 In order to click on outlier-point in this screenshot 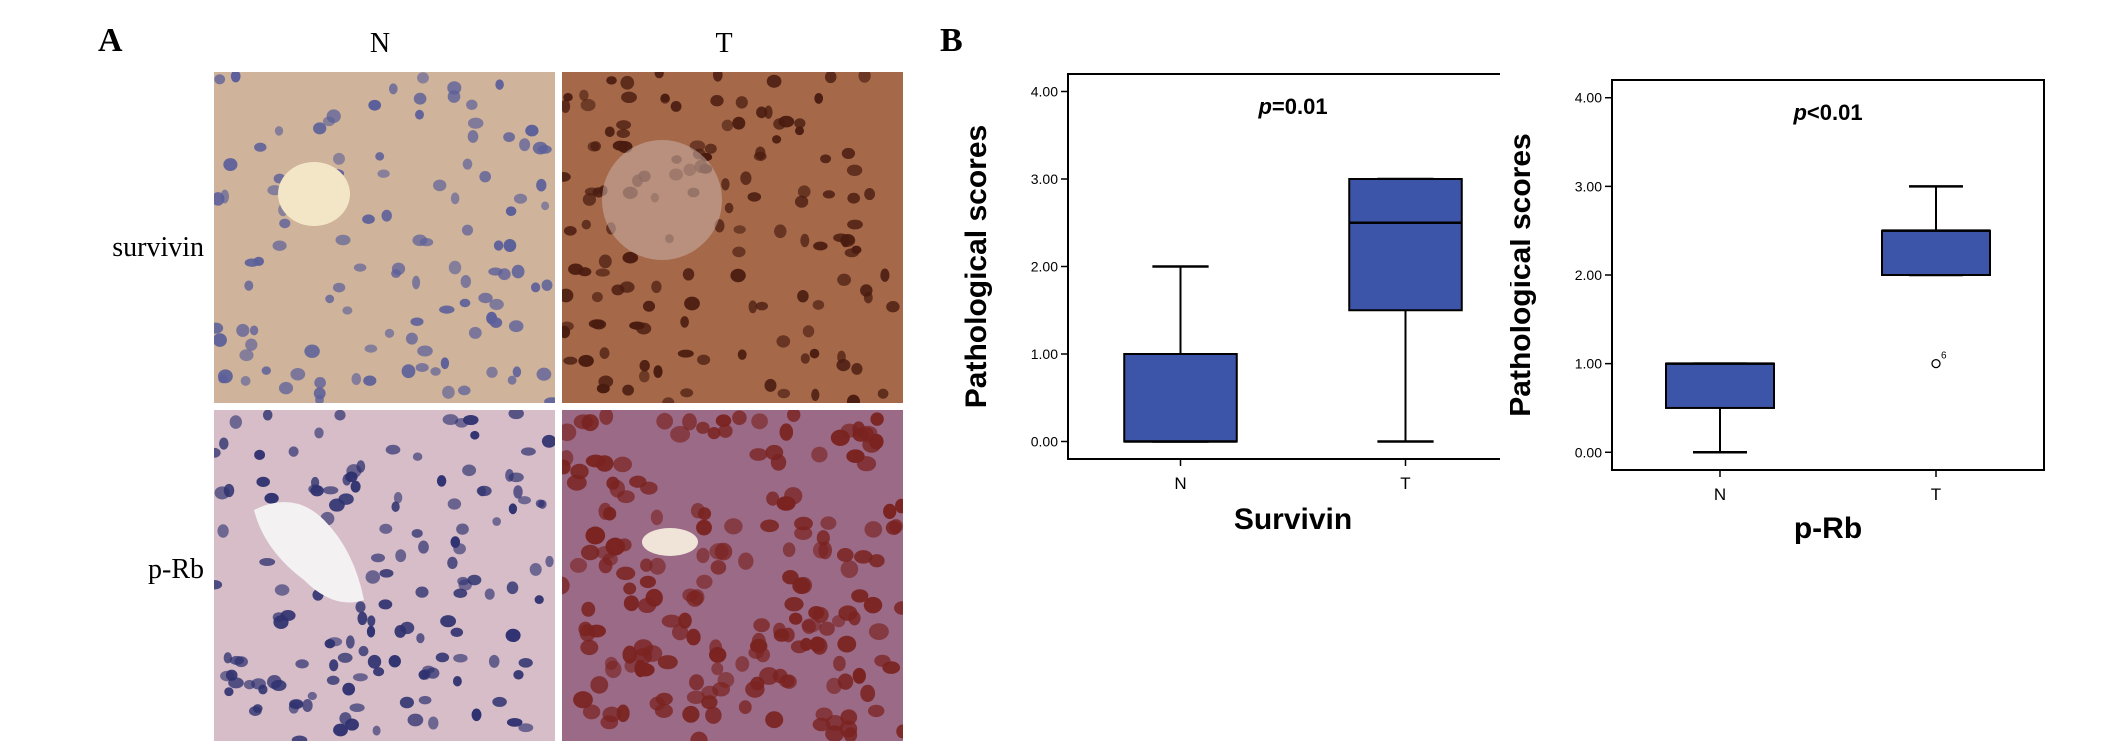, I will do `click(1936, 363)`.